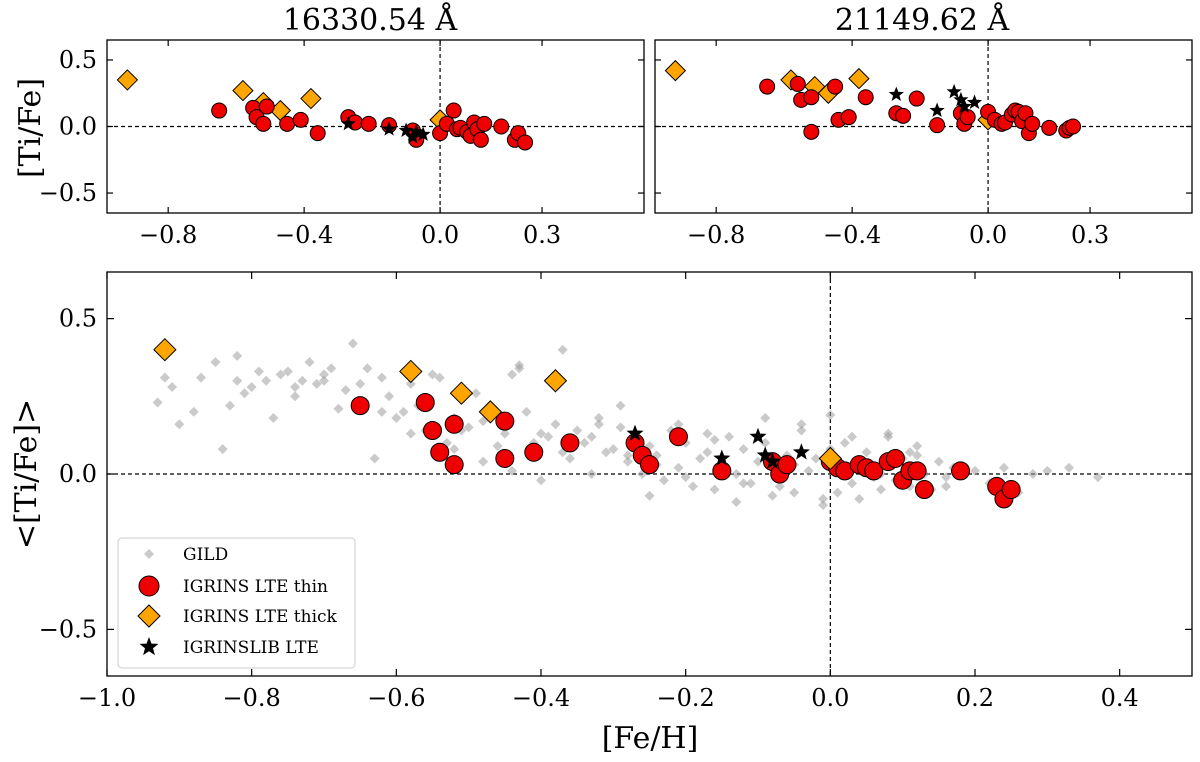 The width and height of the screenshot is (1200, 762). I want to click on panel2-xtick-label: −0.4, so click(541, 698).